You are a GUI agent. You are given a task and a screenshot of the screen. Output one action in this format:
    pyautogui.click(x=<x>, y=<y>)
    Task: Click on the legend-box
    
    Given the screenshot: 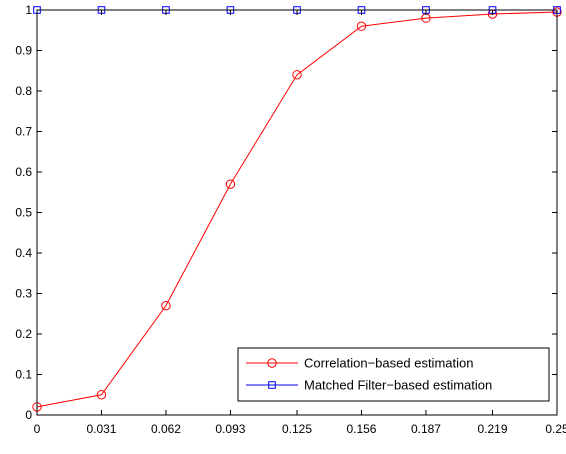 What is the action you would take?
    pyautogui.click(x=393, y=374)
    